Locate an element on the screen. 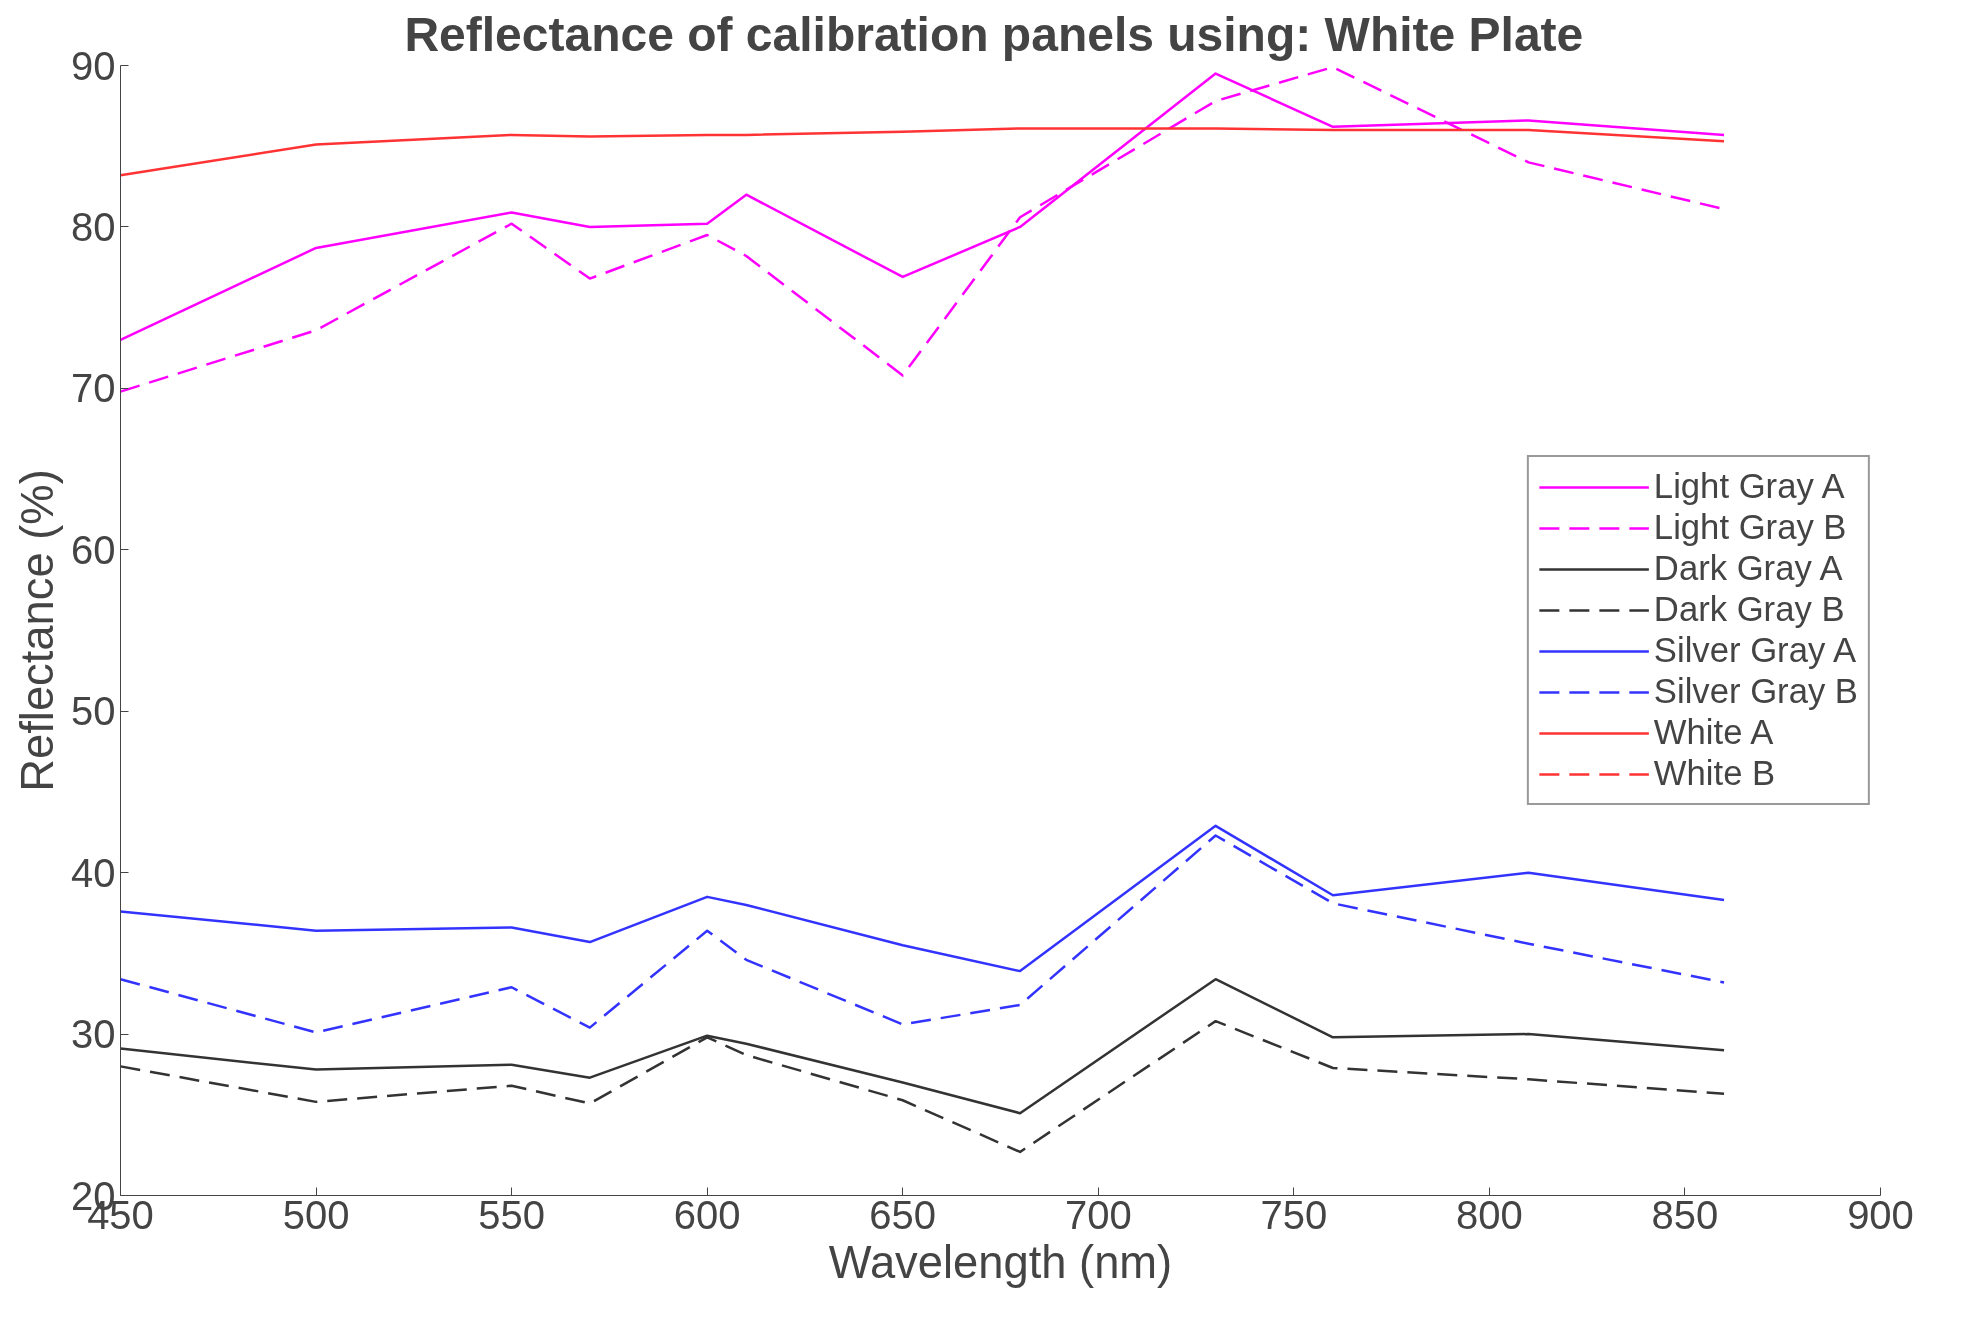 Image resolution: width=1982 pixels, height=1319 pixels. x-tick-label: 600 is located at coordinates (707, 1214).